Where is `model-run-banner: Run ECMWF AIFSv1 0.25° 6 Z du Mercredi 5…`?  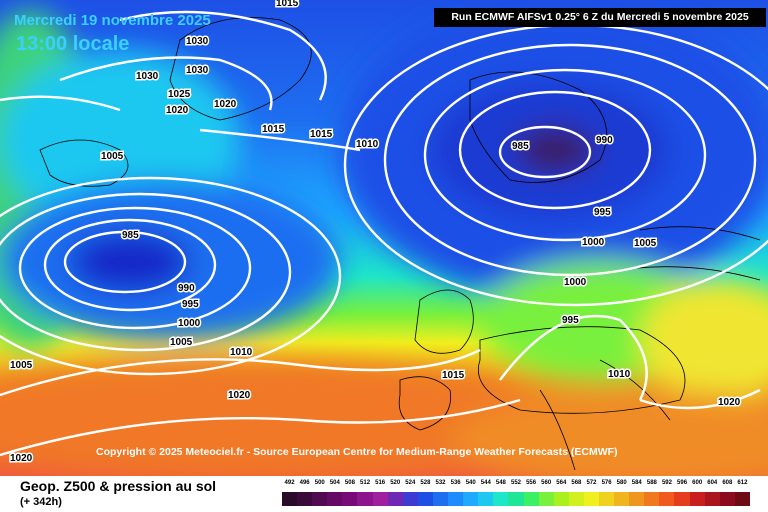
model-run-banner: Run ECMWF AIFSv1 0.25° 6 Z du Mercredi 5… is located at coordinates (600, 17).